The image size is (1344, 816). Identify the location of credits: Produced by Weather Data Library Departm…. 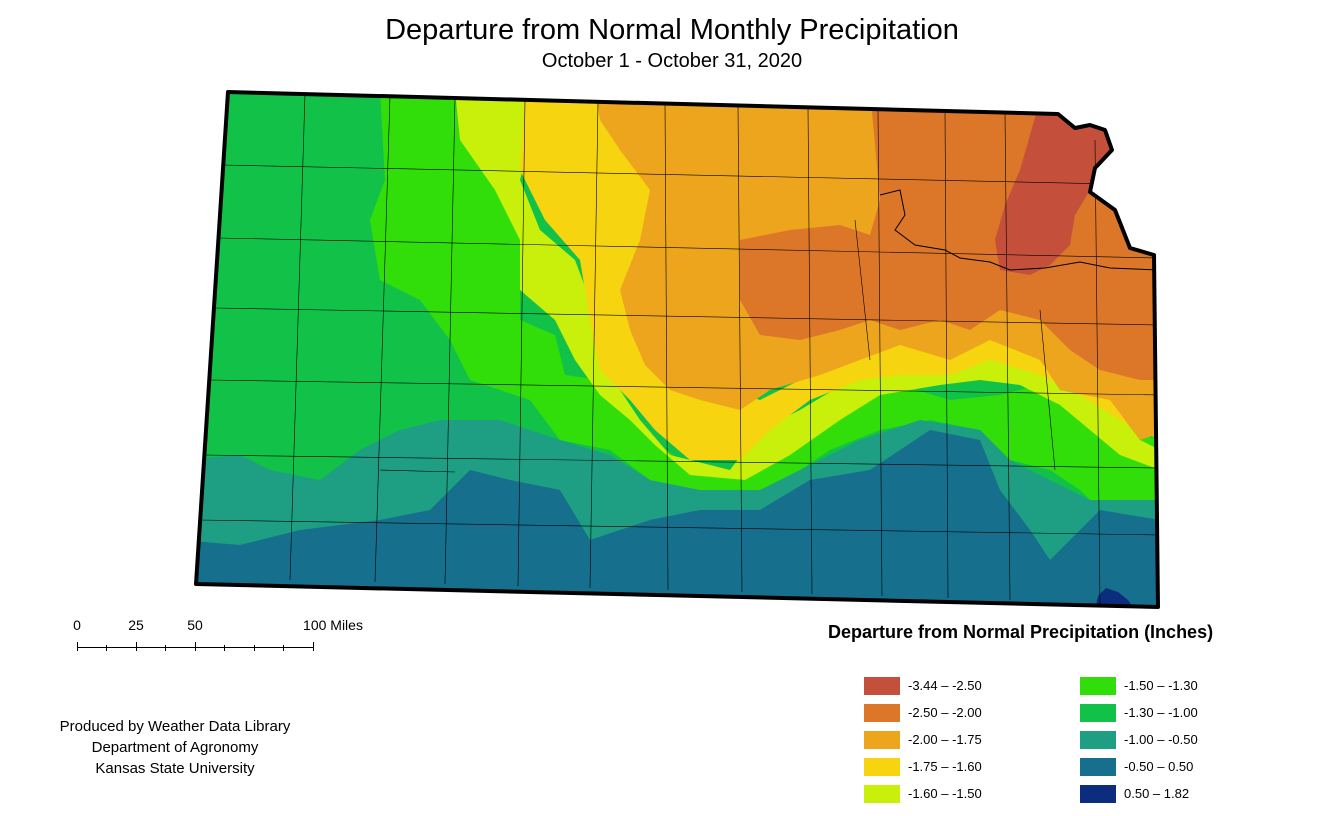
(175, 747).